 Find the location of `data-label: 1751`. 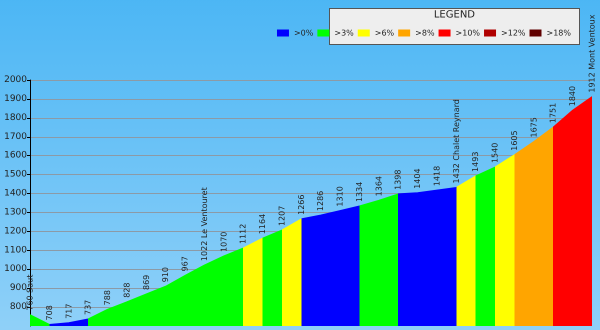

data-label: 1751 is located at coordinates (553, 113).